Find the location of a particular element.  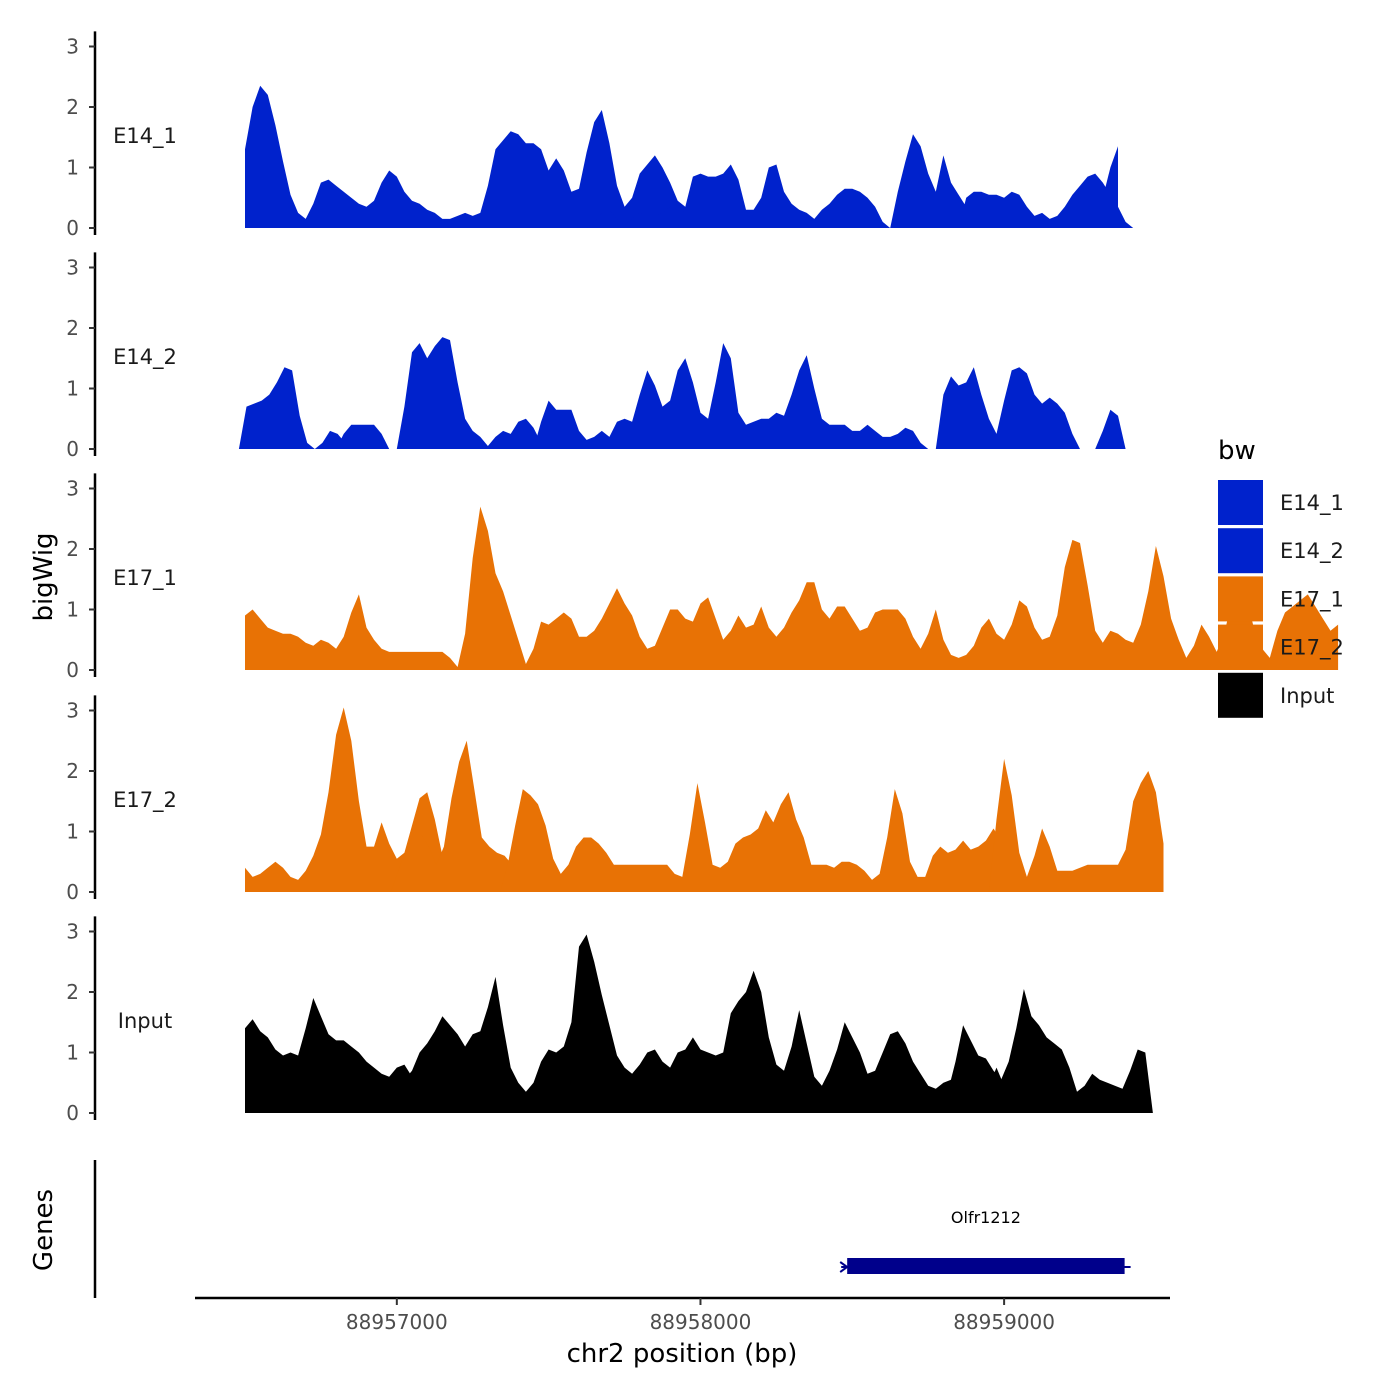

y-tick-label-E17_1-0: 0 is located at coordinates (72, 670).